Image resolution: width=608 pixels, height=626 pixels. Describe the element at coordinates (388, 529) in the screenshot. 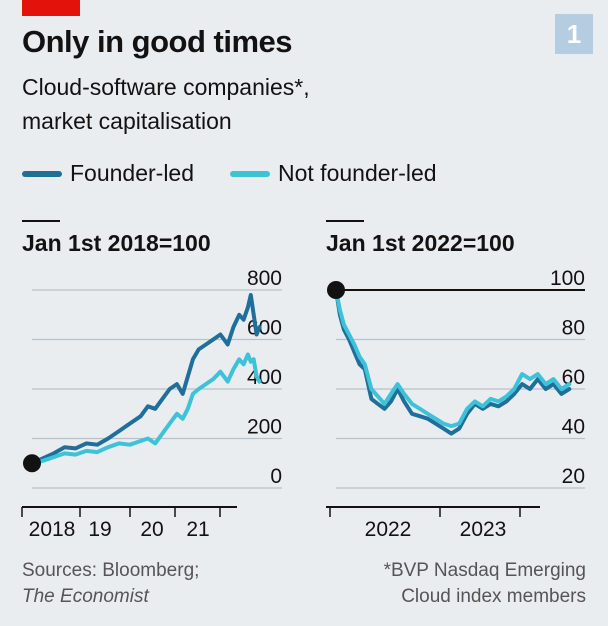

I see `x-tick-label-1-0: 2022` at that location.